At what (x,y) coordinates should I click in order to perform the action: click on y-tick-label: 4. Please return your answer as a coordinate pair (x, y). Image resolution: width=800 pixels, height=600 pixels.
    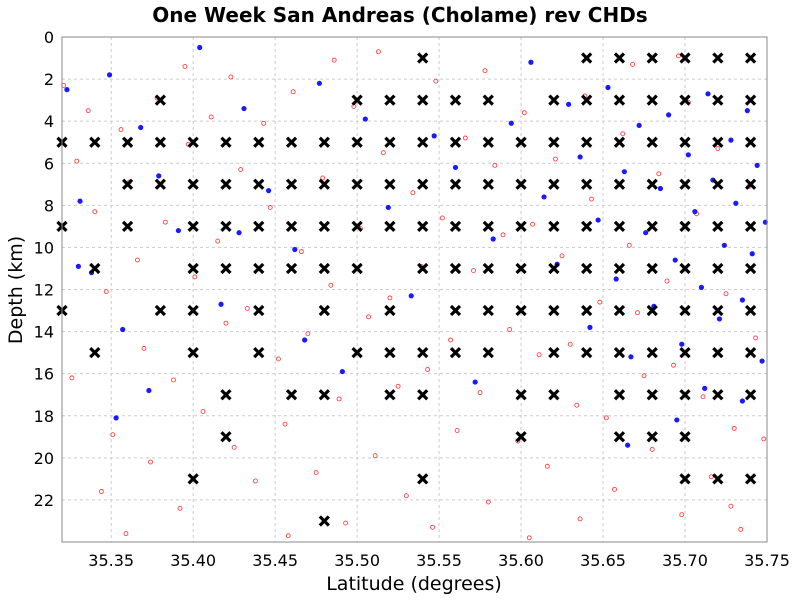
    Looking at the image, I should click on (49, 121).